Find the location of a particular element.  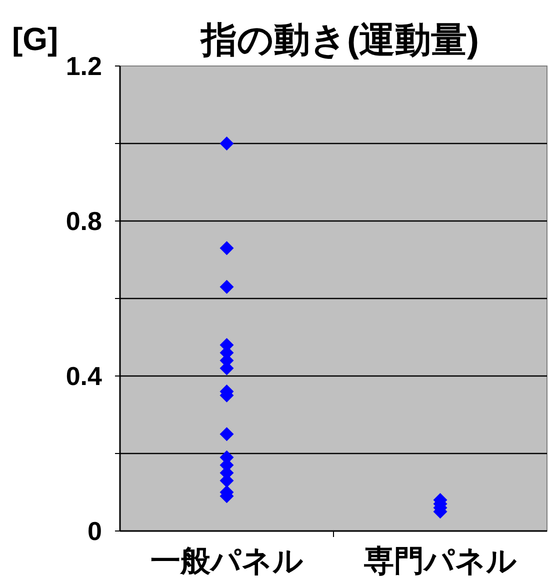

y-tick-label: 0.8 is located at coordinates (84, 221).